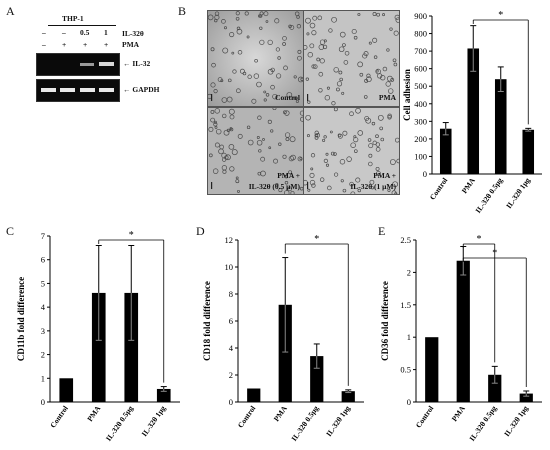  What do you see at coordinates (97, 64) in the screenshot?
I see `gel-bands-il32` at bounding box center [97, 64].